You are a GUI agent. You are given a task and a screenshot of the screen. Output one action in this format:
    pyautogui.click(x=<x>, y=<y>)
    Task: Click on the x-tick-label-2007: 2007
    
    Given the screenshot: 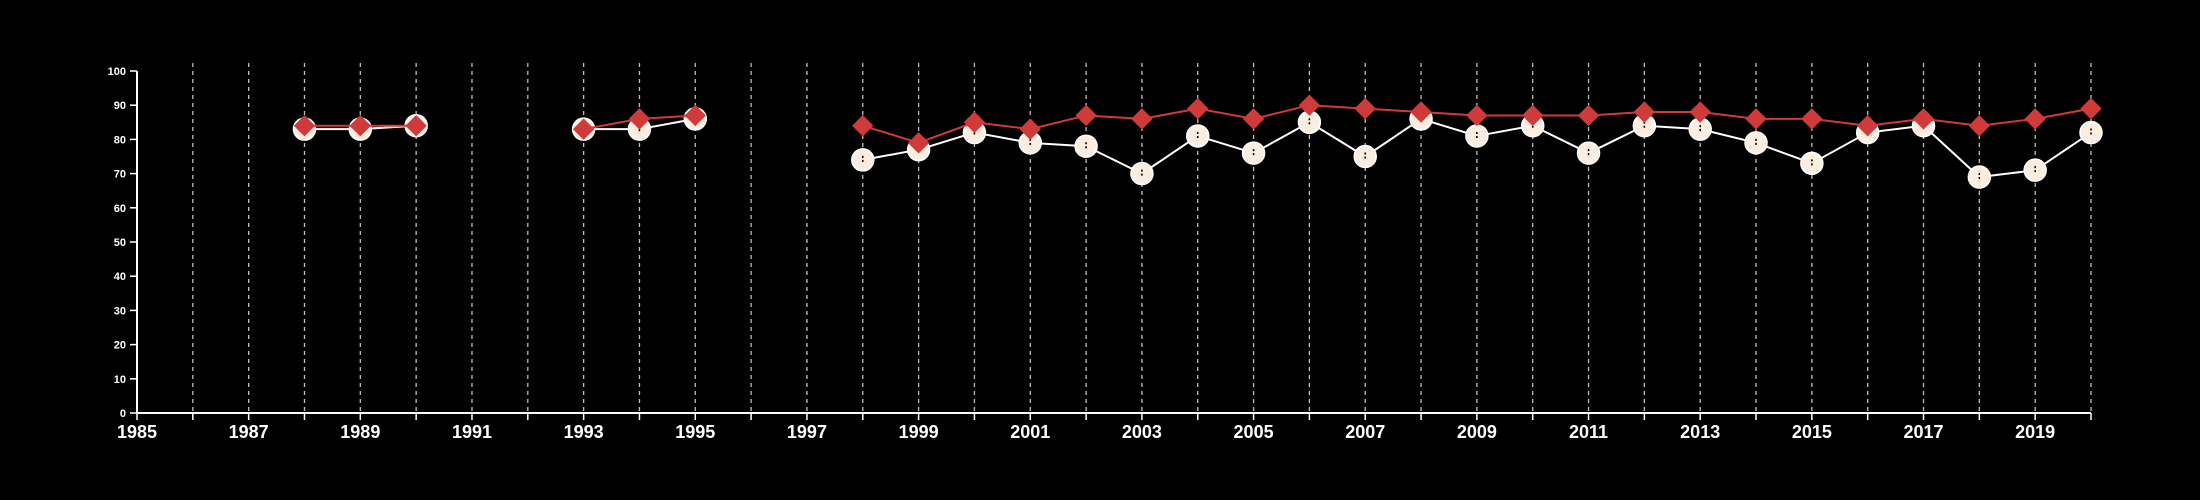 What is the action you would take?
    pyautogui.click(x=1365, y=432)
    